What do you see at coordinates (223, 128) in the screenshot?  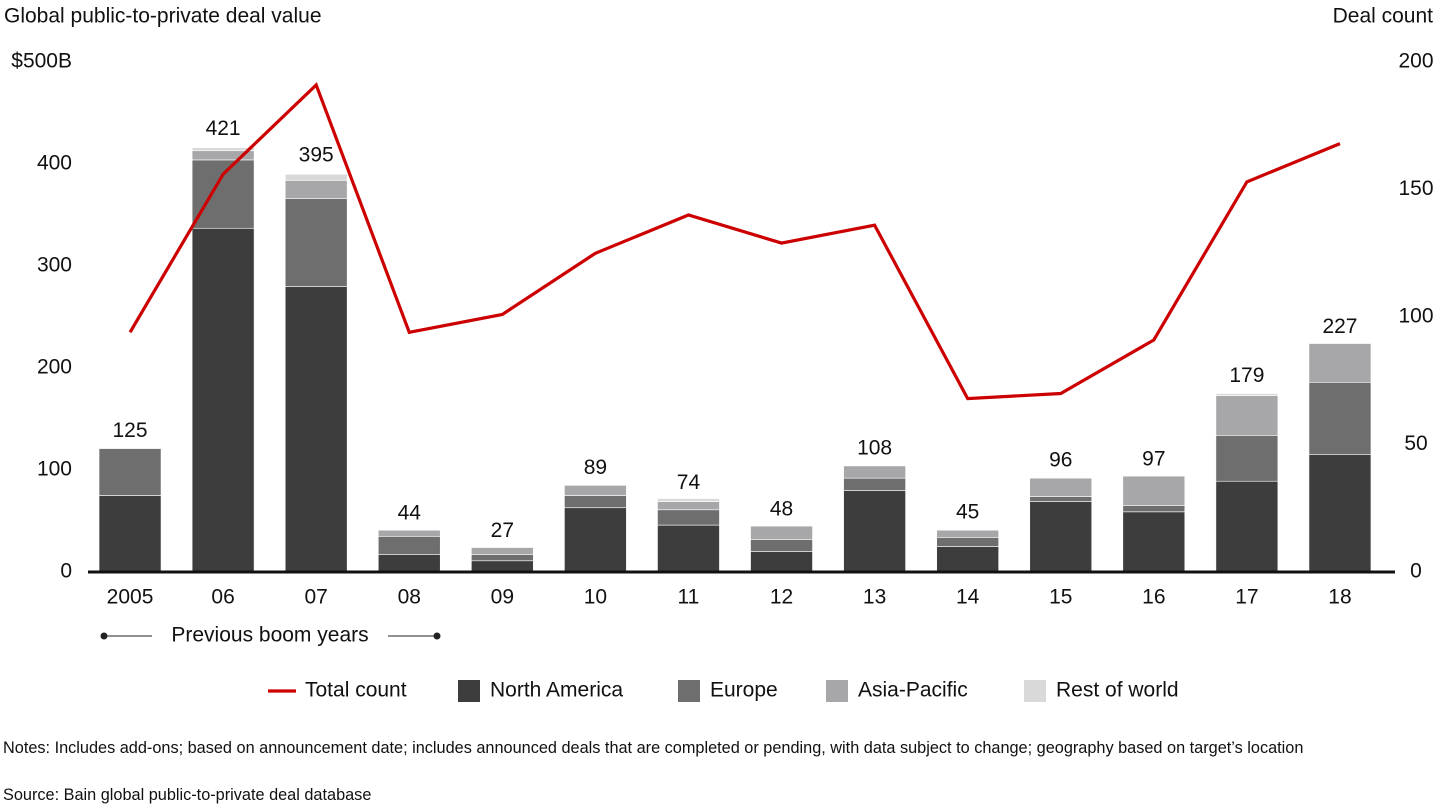 I see `total-label: 421` at bounding box center [223, 128].